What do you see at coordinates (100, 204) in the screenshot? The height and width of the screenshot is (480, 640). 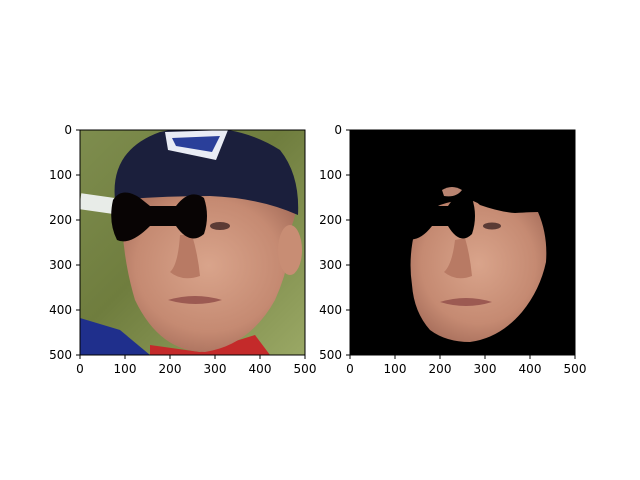 I see `background-white-bar` at bounding box center [100, 204].